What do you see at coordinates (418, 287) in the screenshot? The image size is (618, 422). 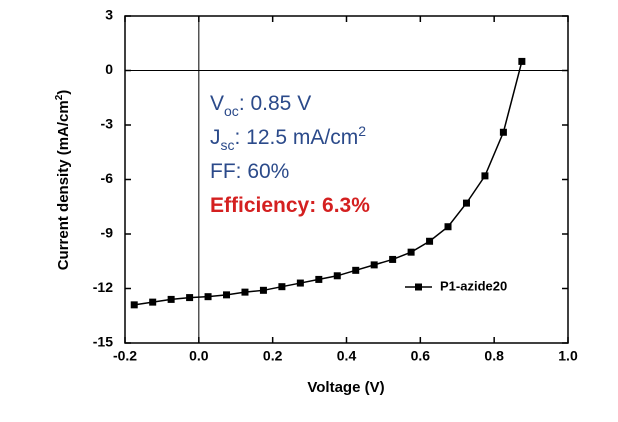 I see `legend-marker` at bounding box center [418, 287].